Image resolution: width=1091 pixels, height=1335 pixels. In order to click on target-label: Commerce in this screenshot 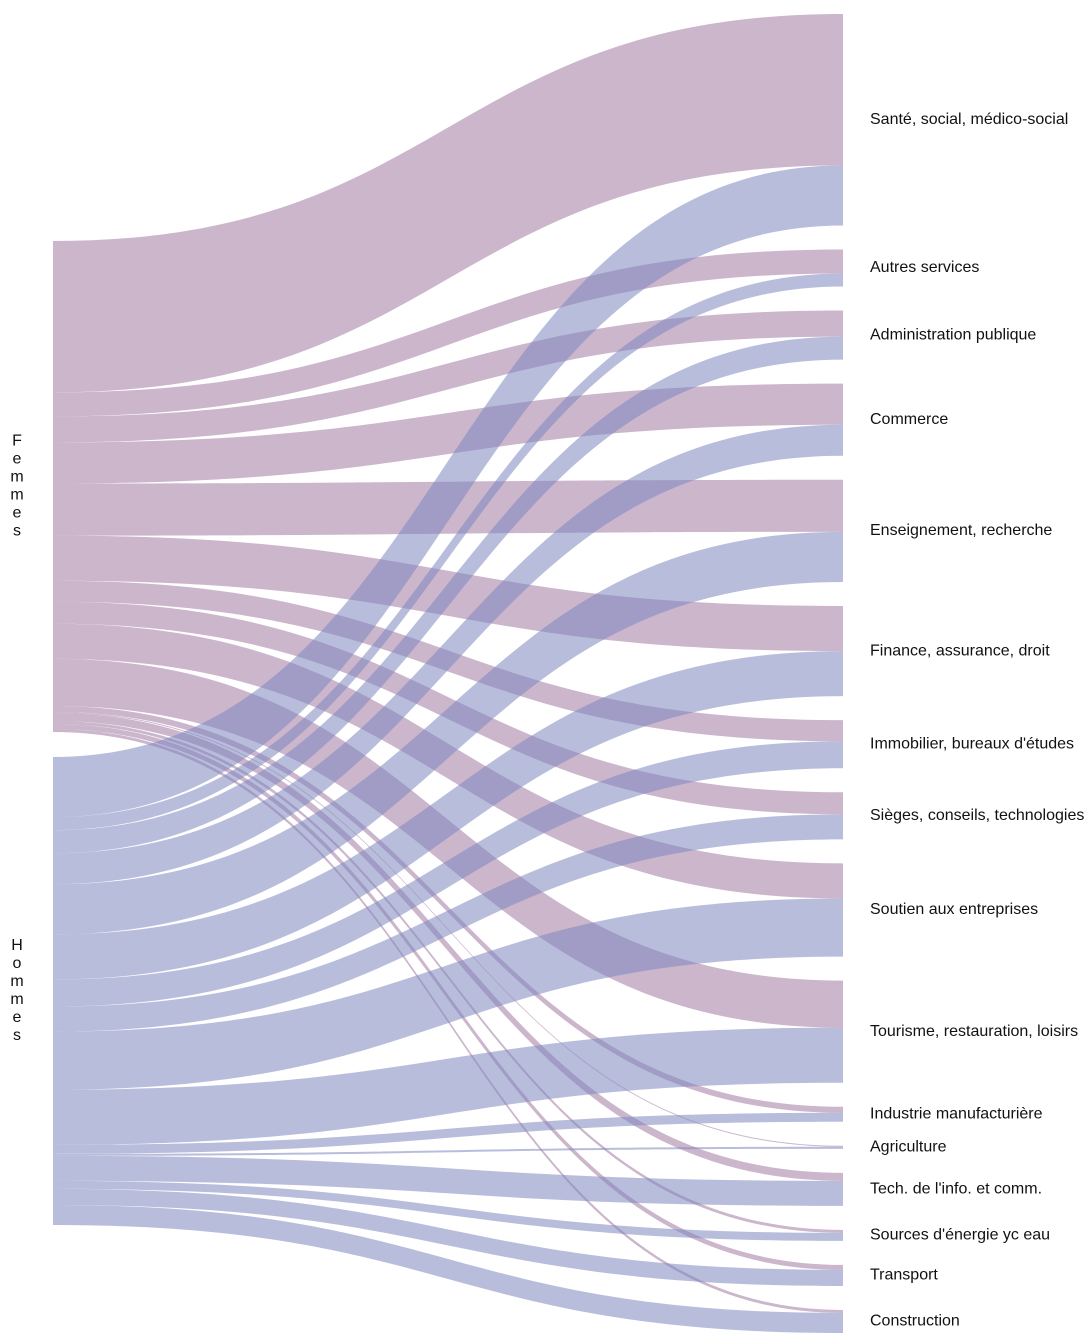, I will do `click(909, 419)`.